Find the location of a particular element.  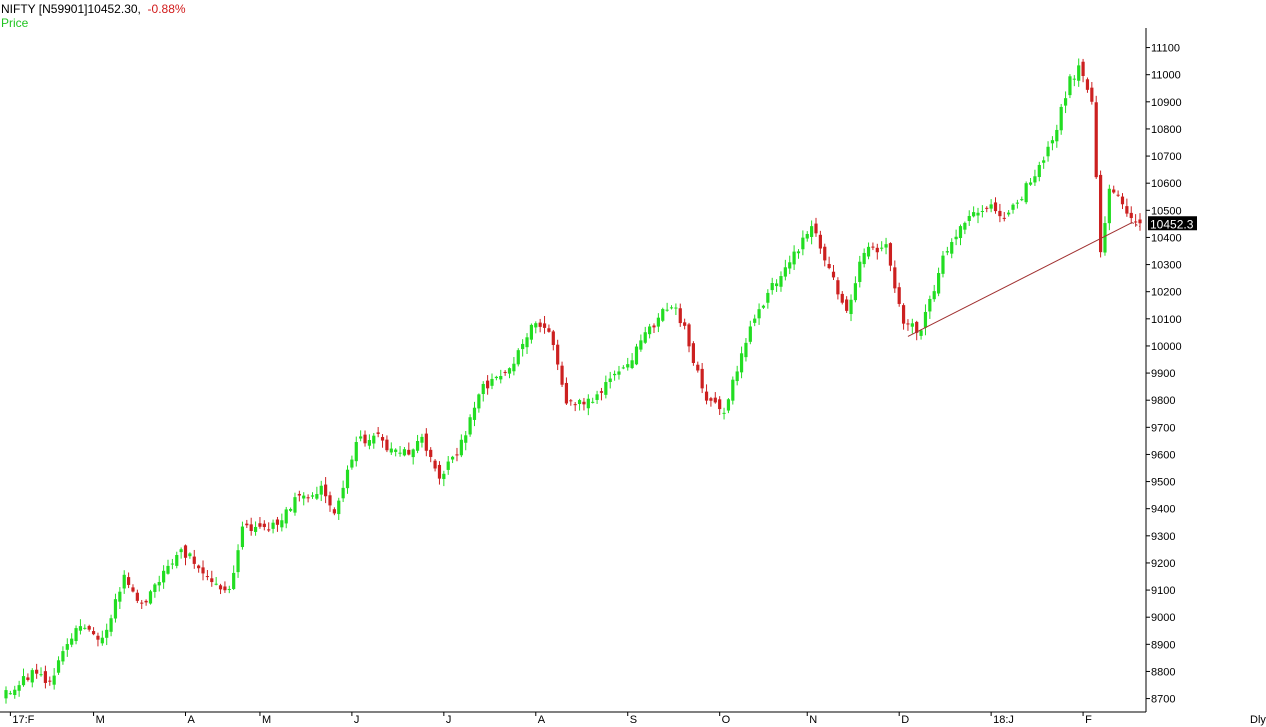

price-tick-label: 9600 is located at coordinates (1163, 455).